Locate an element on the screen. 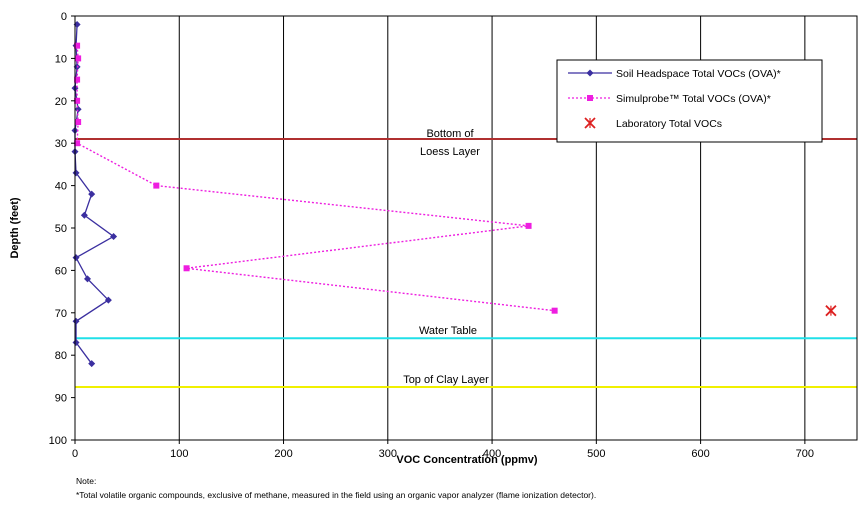 This screenshot has width=864, height=505. legend-label: Simulprobe™ Total VOCs (OVA)* is located at coordinates (693, 99).